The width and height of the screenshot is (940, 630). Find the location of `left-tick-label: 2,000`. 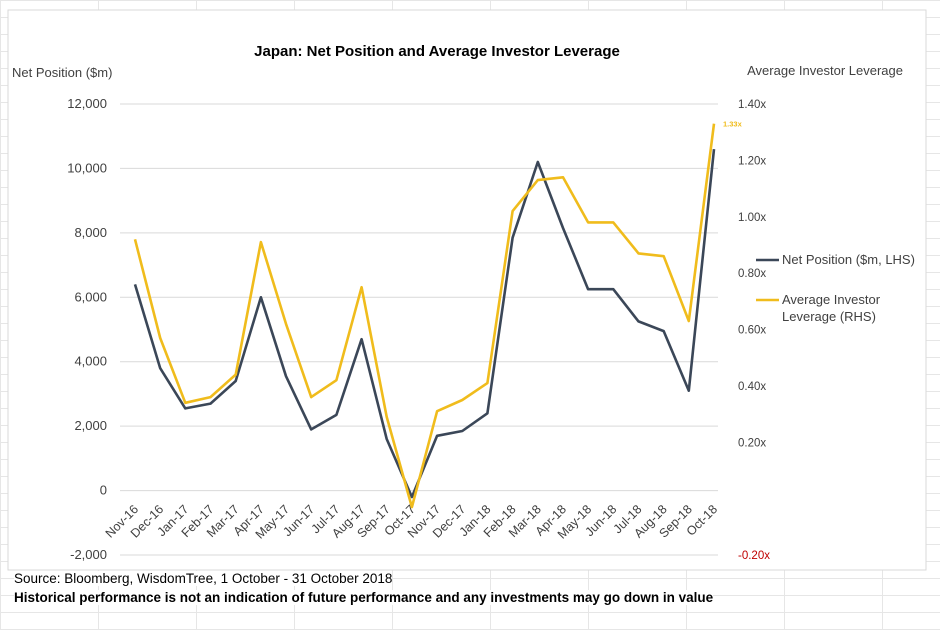

left-tick-label: 2,000 is located at coordinates (90, 425).